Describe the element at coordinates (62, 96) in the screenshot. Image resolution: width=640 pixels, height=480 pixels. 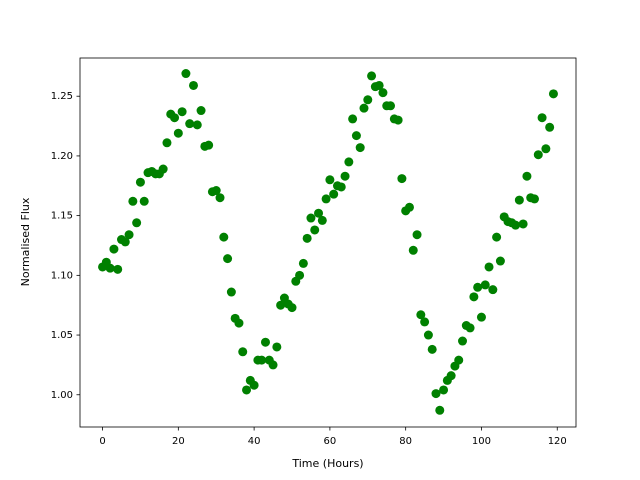
I see `y-tick-label: 1.25` at that location.